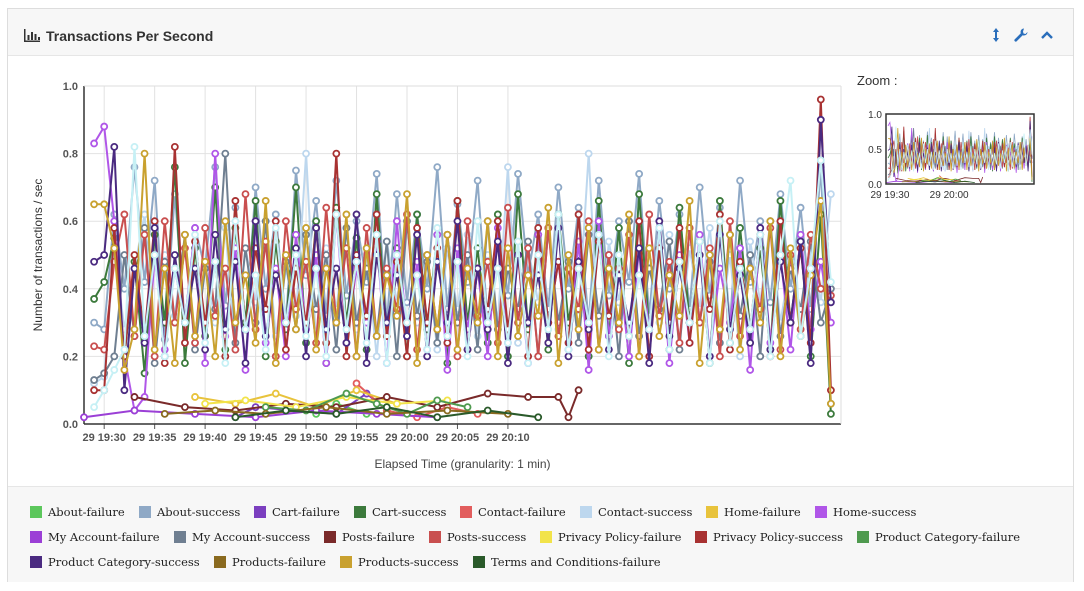 The height and width of the screenshot is (591, 1084). Describe the element at coordinates (297, 512) in the screenshot. I see `legend-item: Cart-failure` at that location.